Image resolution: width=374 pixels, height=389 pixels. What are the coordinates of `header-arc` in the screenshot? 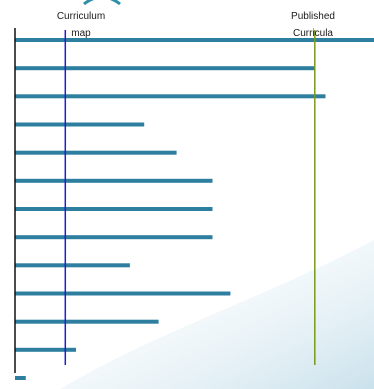 It's located at (102, 3).